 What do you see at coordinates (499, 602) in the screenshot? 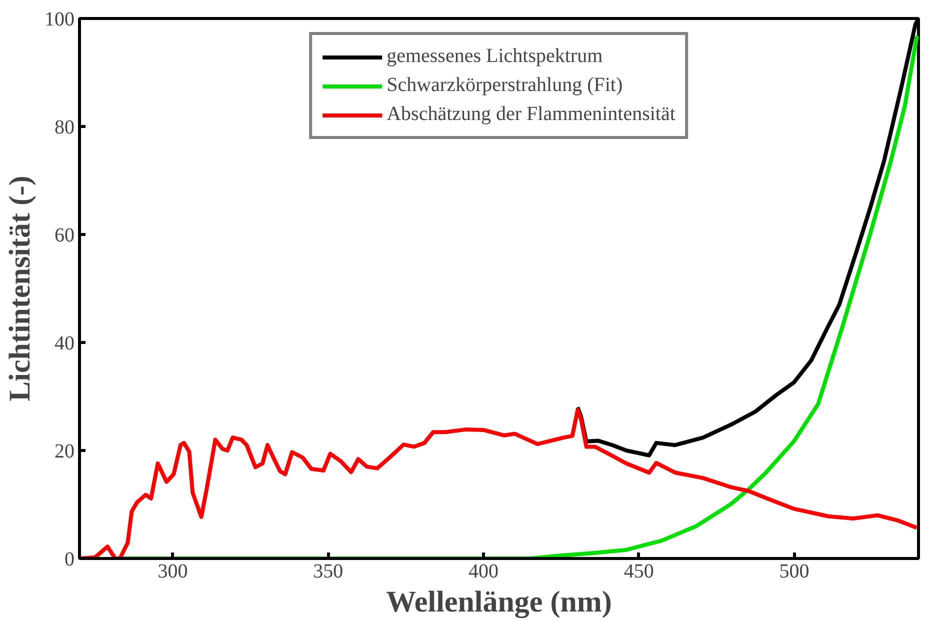
I see `x-axis-title: Wellenlänge (nm)` at bounding box center [499, 602].